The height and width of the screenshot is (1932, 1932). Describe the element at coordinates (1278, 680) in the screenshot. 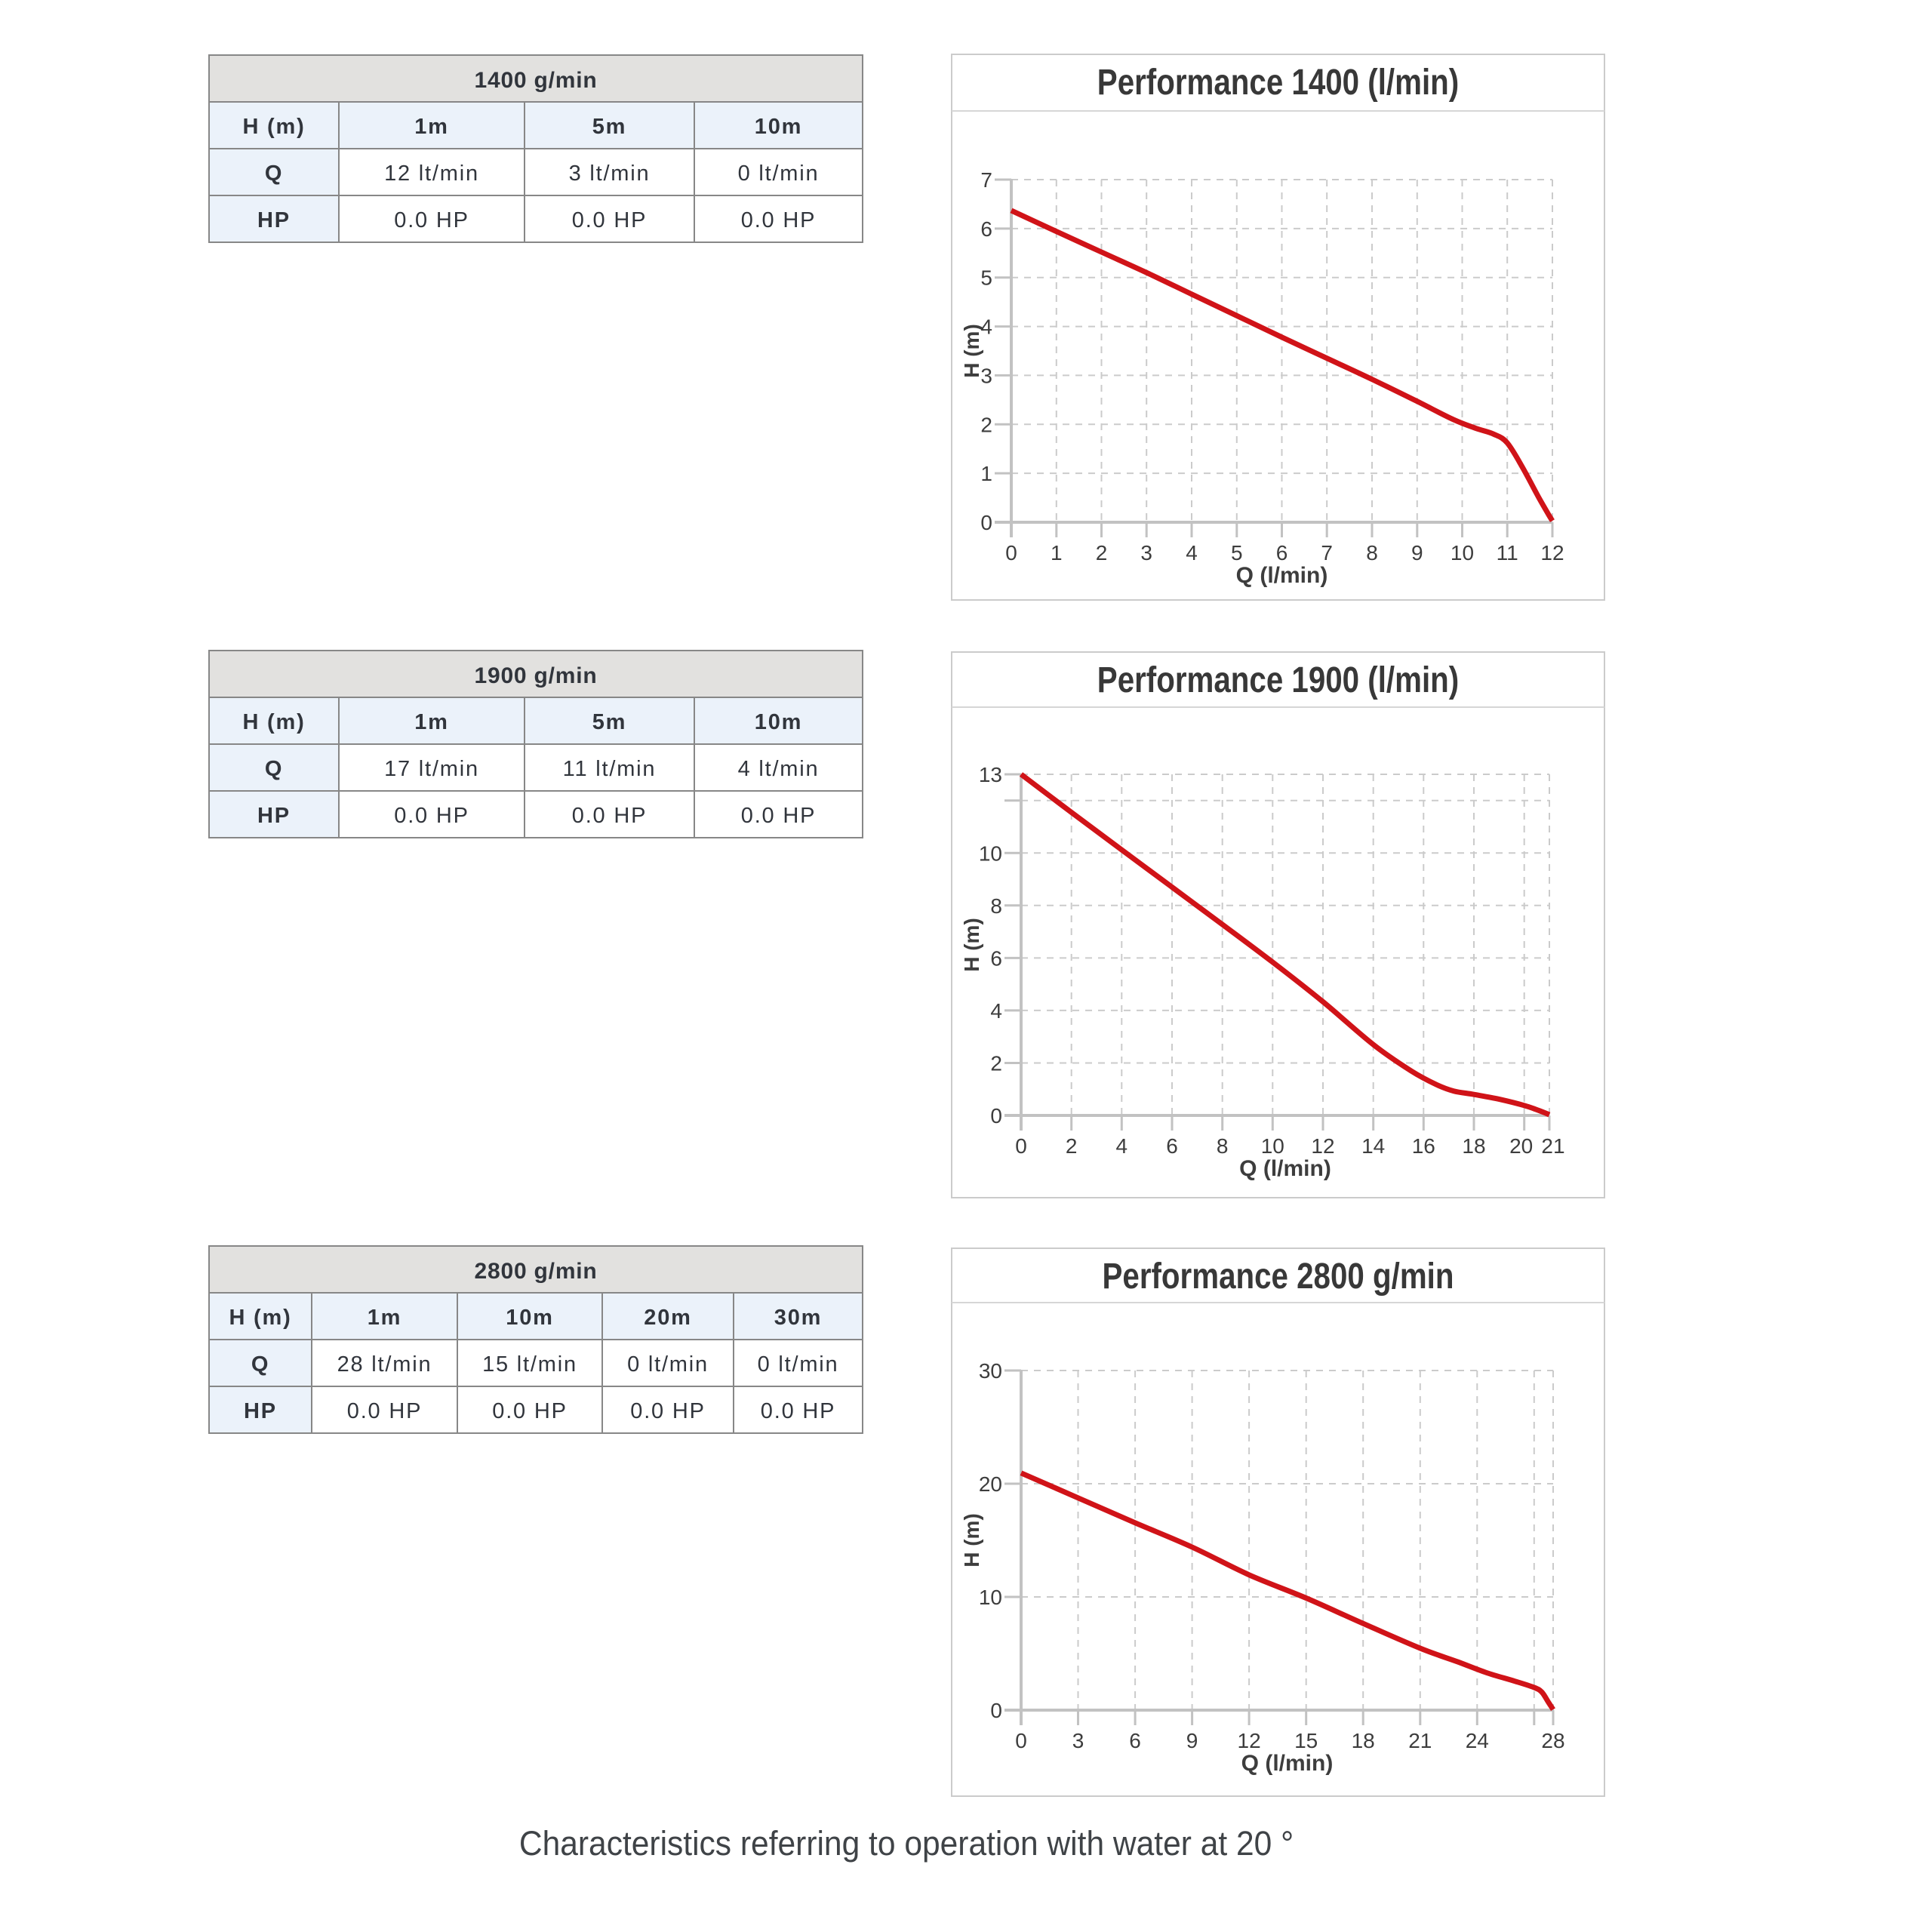

I see `svg-text: Performance 1900 (l/min)` at that location.